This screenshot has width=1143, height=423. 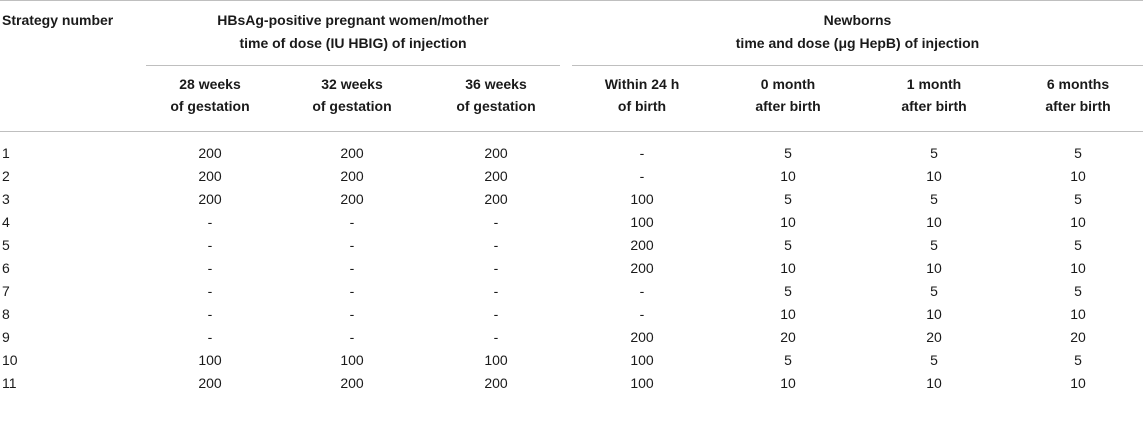 I want to click on mother-header-line1: HBsAg-positive pregnant women/mother, so click(x=353, y=20).